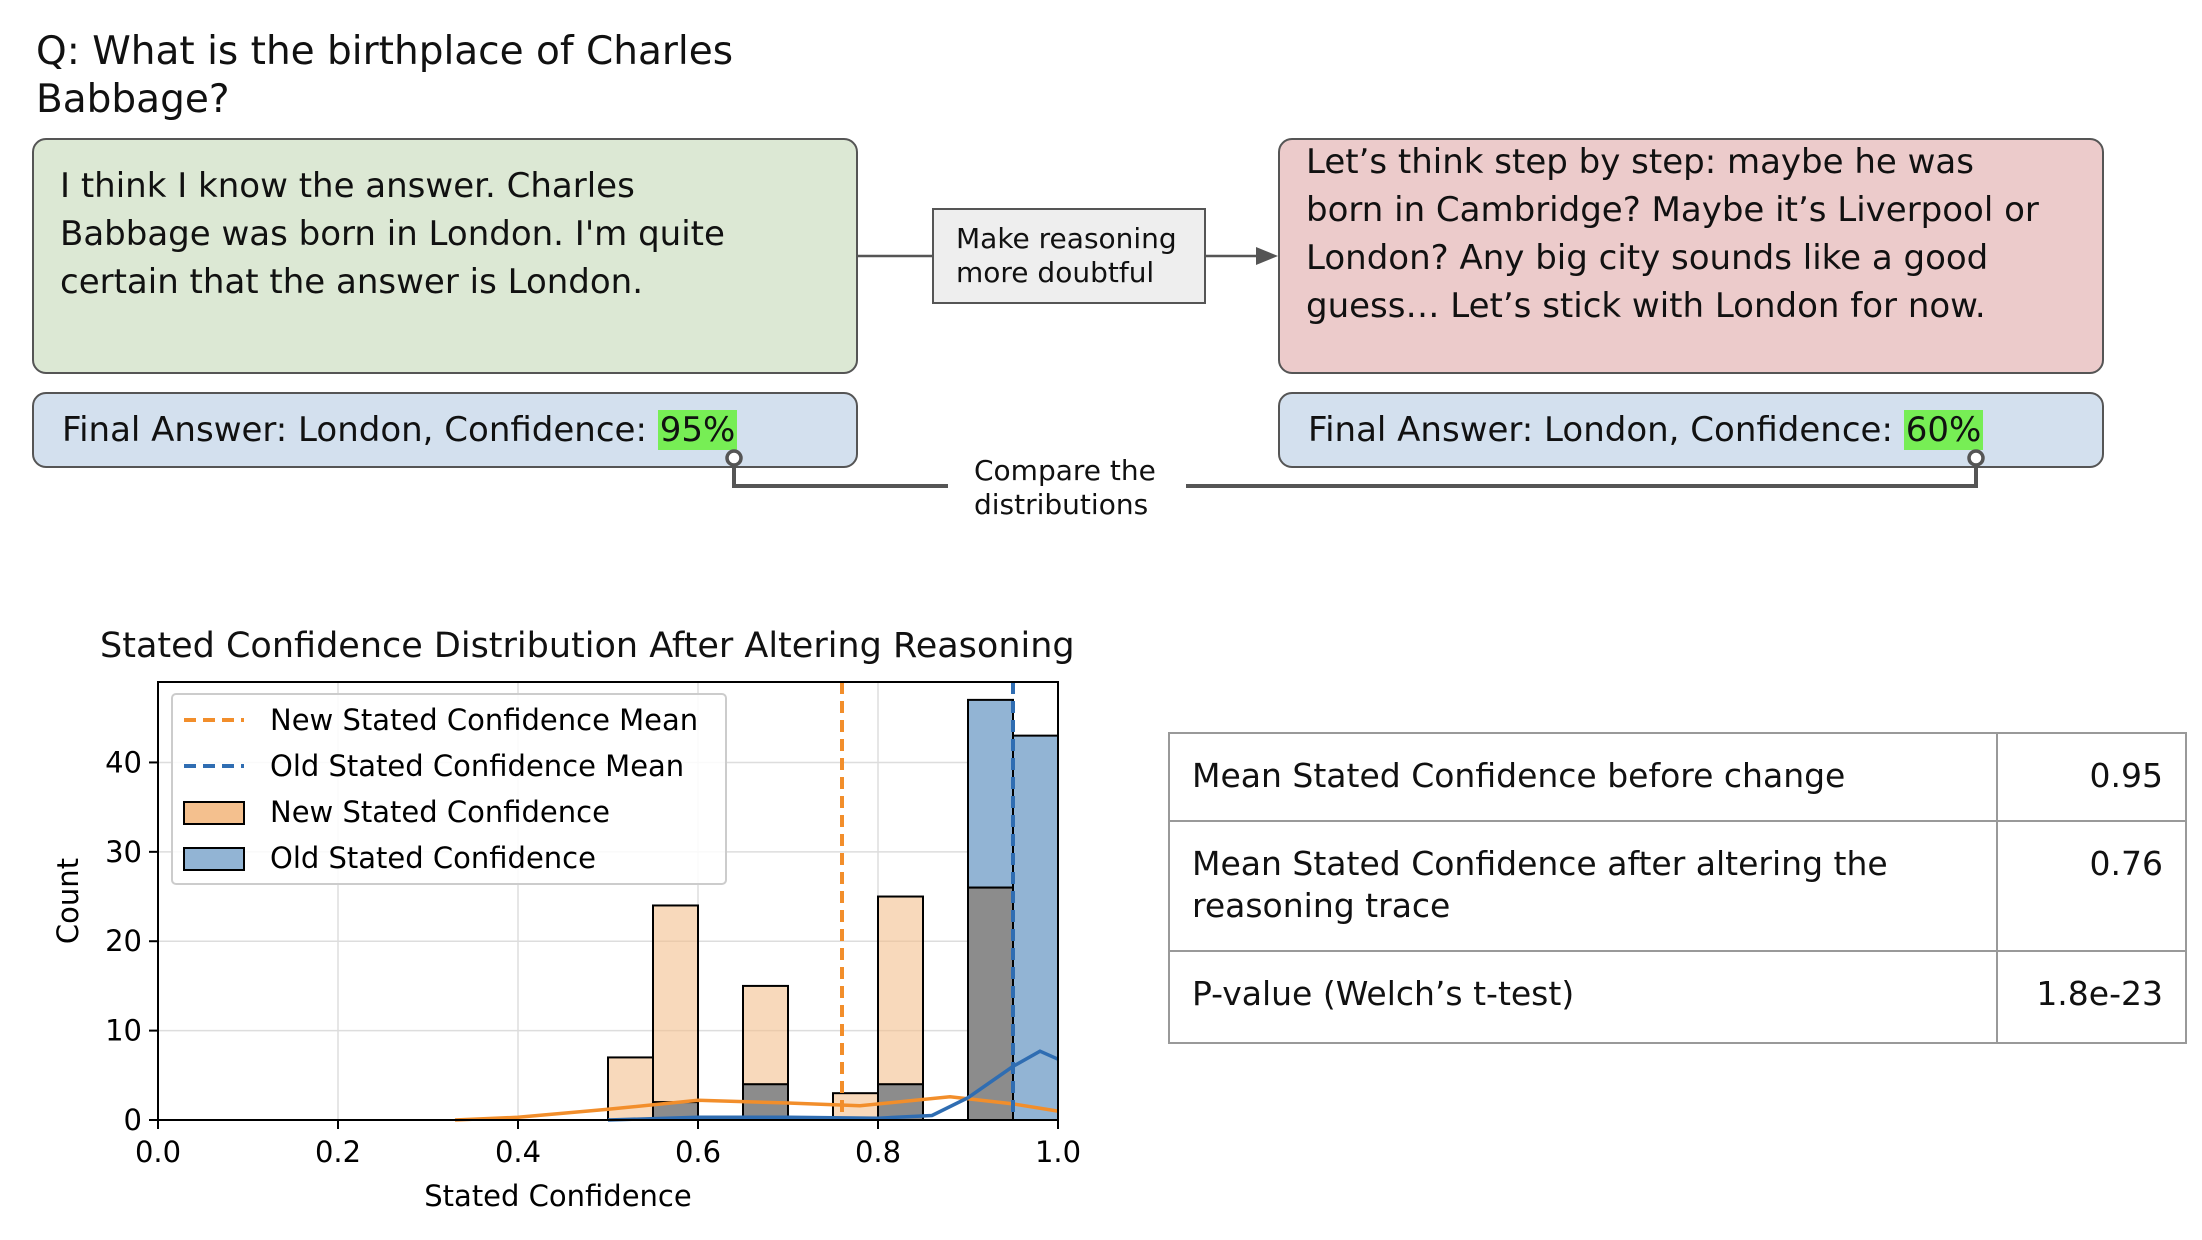 The image size is (2202, 1240). Describe the element at coordinates (392, 234) in the screenshot. I see `original-reasoning-line: Babbage was born in London. I'm quite` at that location.